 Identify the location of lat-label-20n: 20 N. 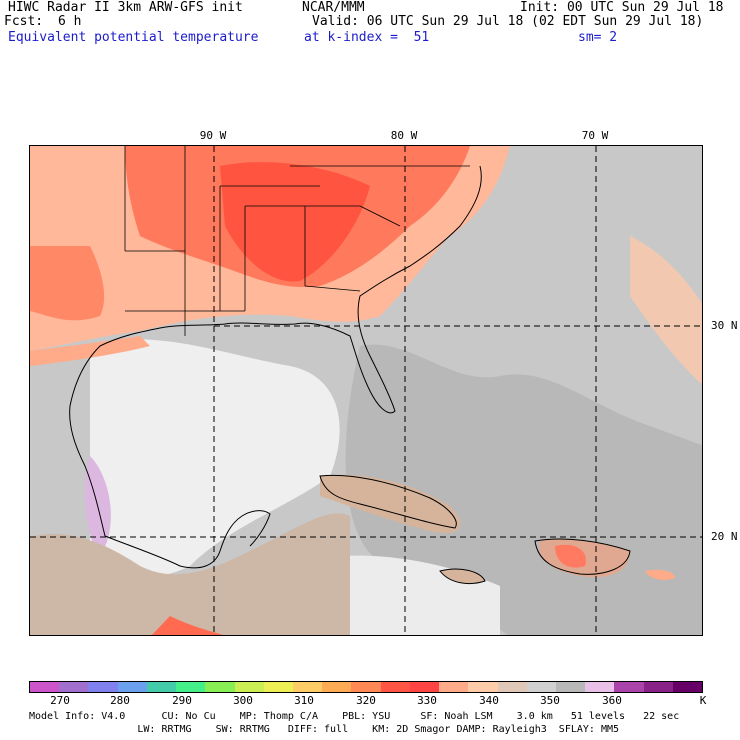
(724, 536).